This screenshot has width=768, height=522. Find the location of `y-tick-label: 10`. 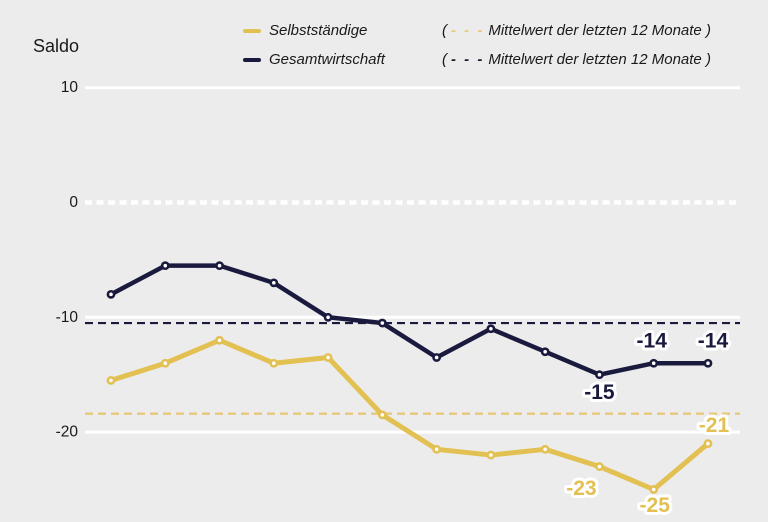

y-tick-label: 10 is located at coordinates (70, 87).